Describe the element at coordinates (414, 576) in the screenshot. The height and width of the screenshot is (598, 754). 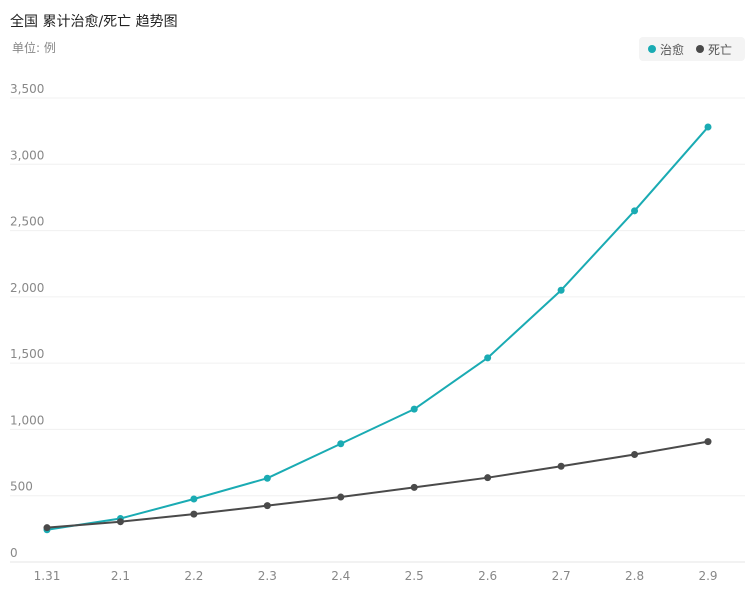
I see `x-tick-label: 2.5` at that location.